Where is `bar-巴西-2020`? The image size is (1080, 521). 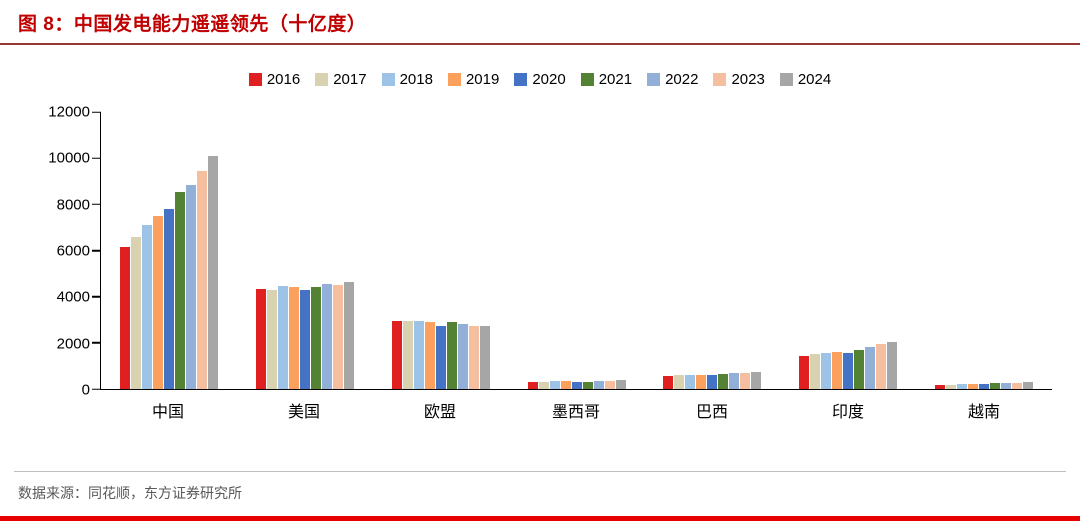
bar-巴西-2020 is located at coordinates (712, 381).